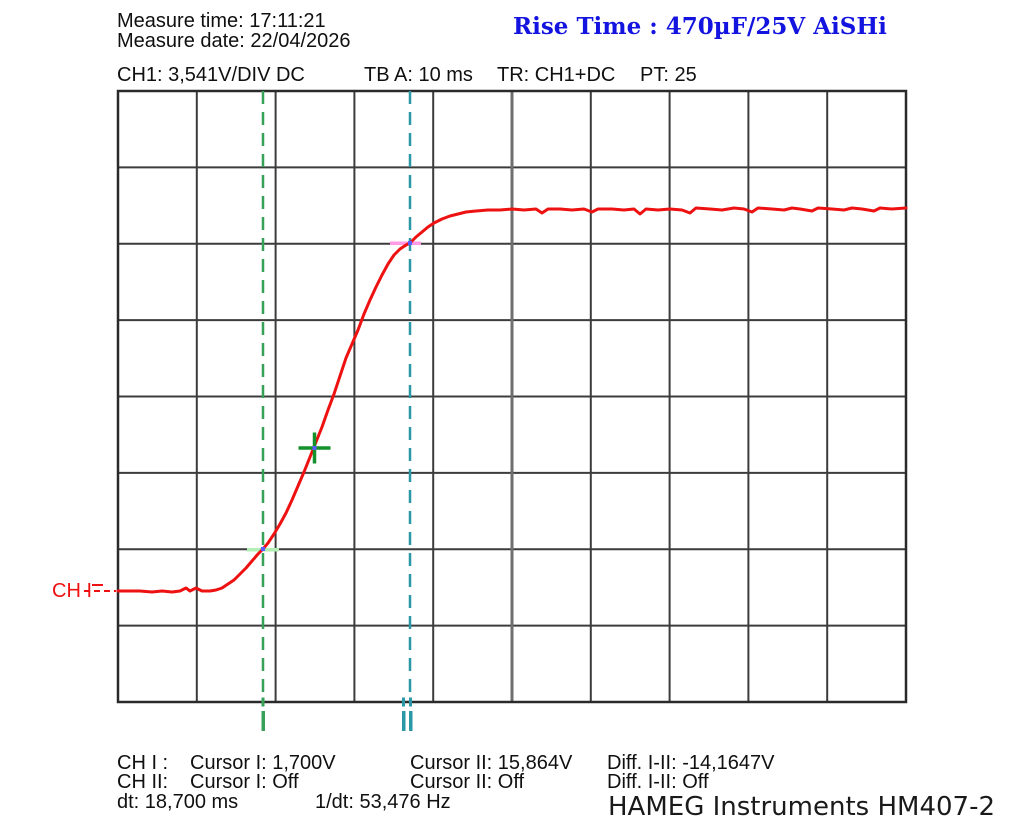 This screenshot has width=1024, height=824. Describe the element at coordinates (244, 782) in the screenshot. I see `readout-ch2-cursor1: Cursor I: Off` at that location.